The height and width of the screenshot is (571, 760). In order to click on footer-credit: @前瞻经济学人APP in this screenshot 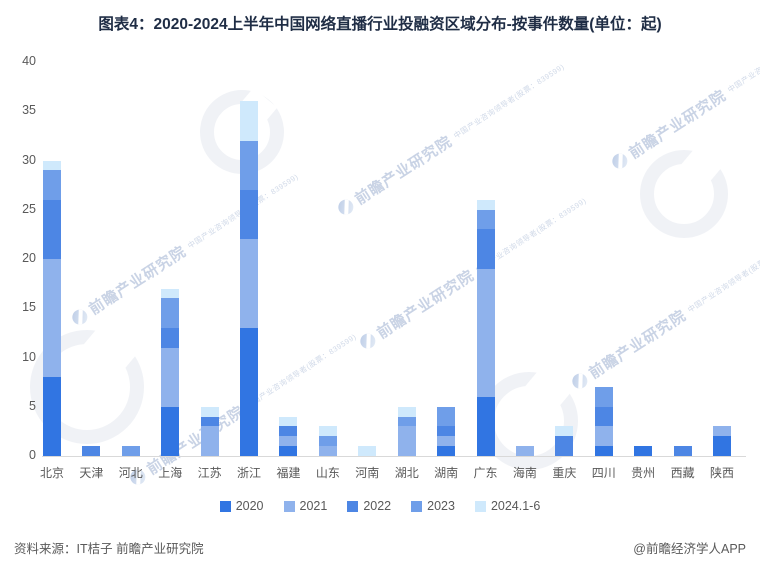, I will do `click(689, 549)`.